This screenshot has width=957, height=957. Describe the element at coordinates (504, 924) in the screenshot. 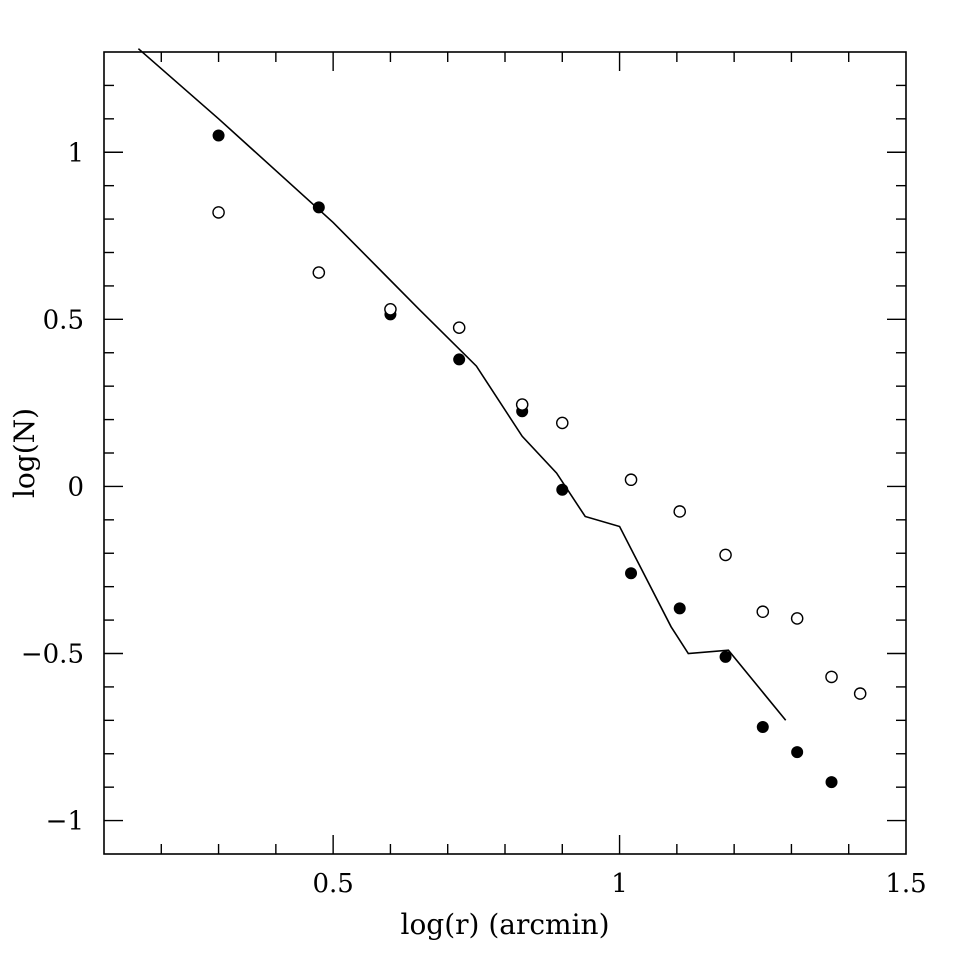

I see `x-axis-title: log(r) (arcmin)` at that location.